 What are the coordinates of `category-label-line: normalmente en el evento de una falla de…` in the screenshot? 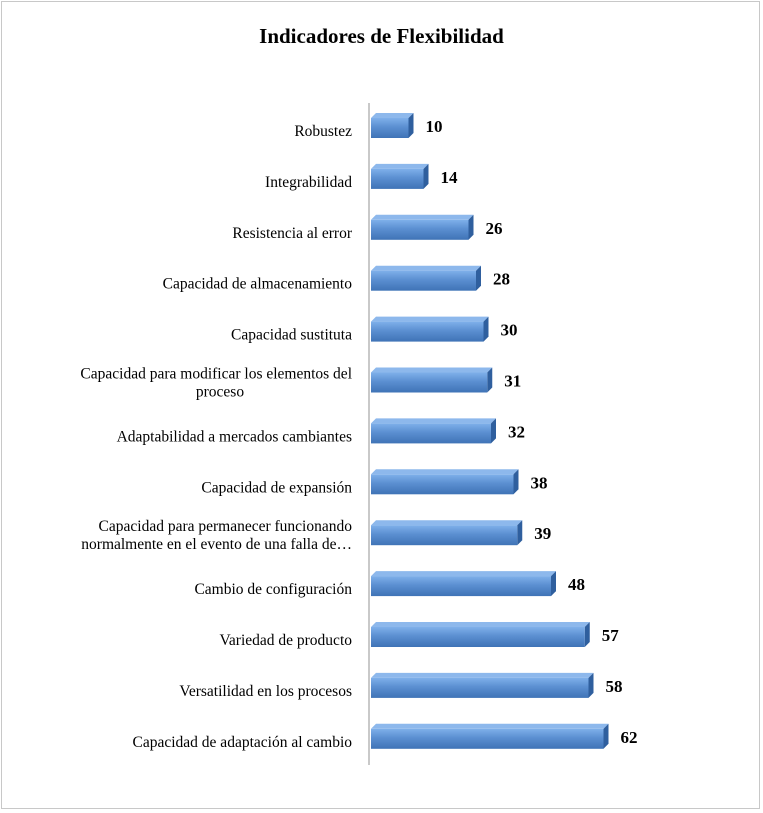 It's located at (216, 544).